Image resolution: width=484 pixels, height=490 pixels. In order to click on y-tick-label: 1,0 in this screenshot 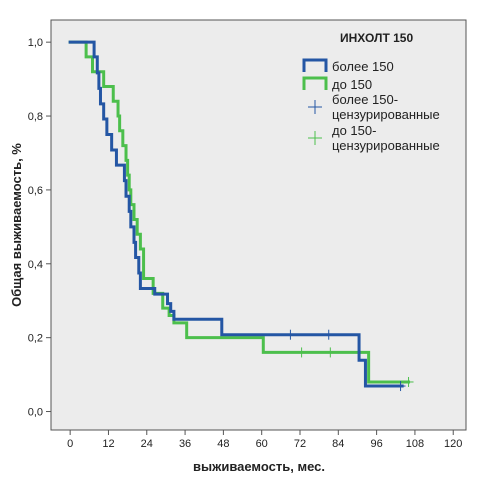, I will do `click(35, 43)`.